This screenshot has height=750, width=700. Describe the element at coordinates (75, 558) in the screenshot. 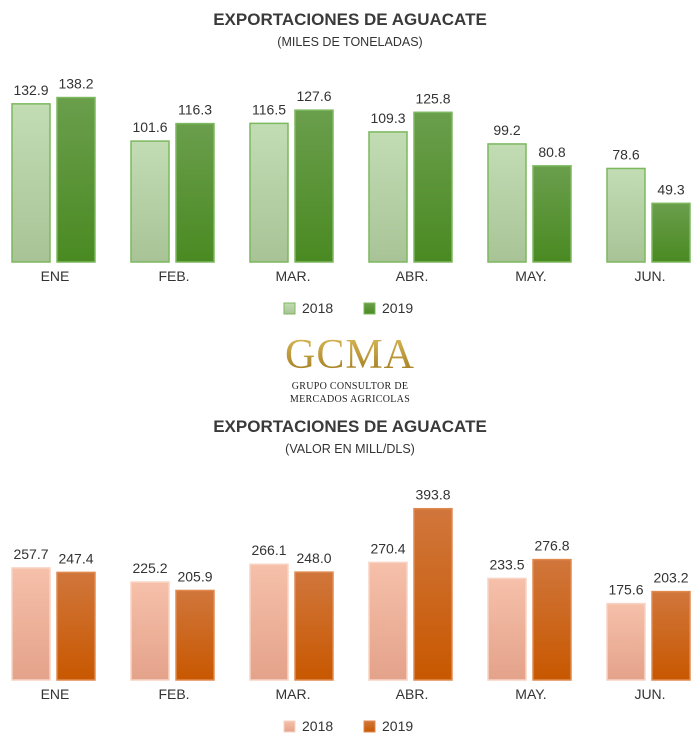

I see `data-label-2019-0: 247.4` at that location.